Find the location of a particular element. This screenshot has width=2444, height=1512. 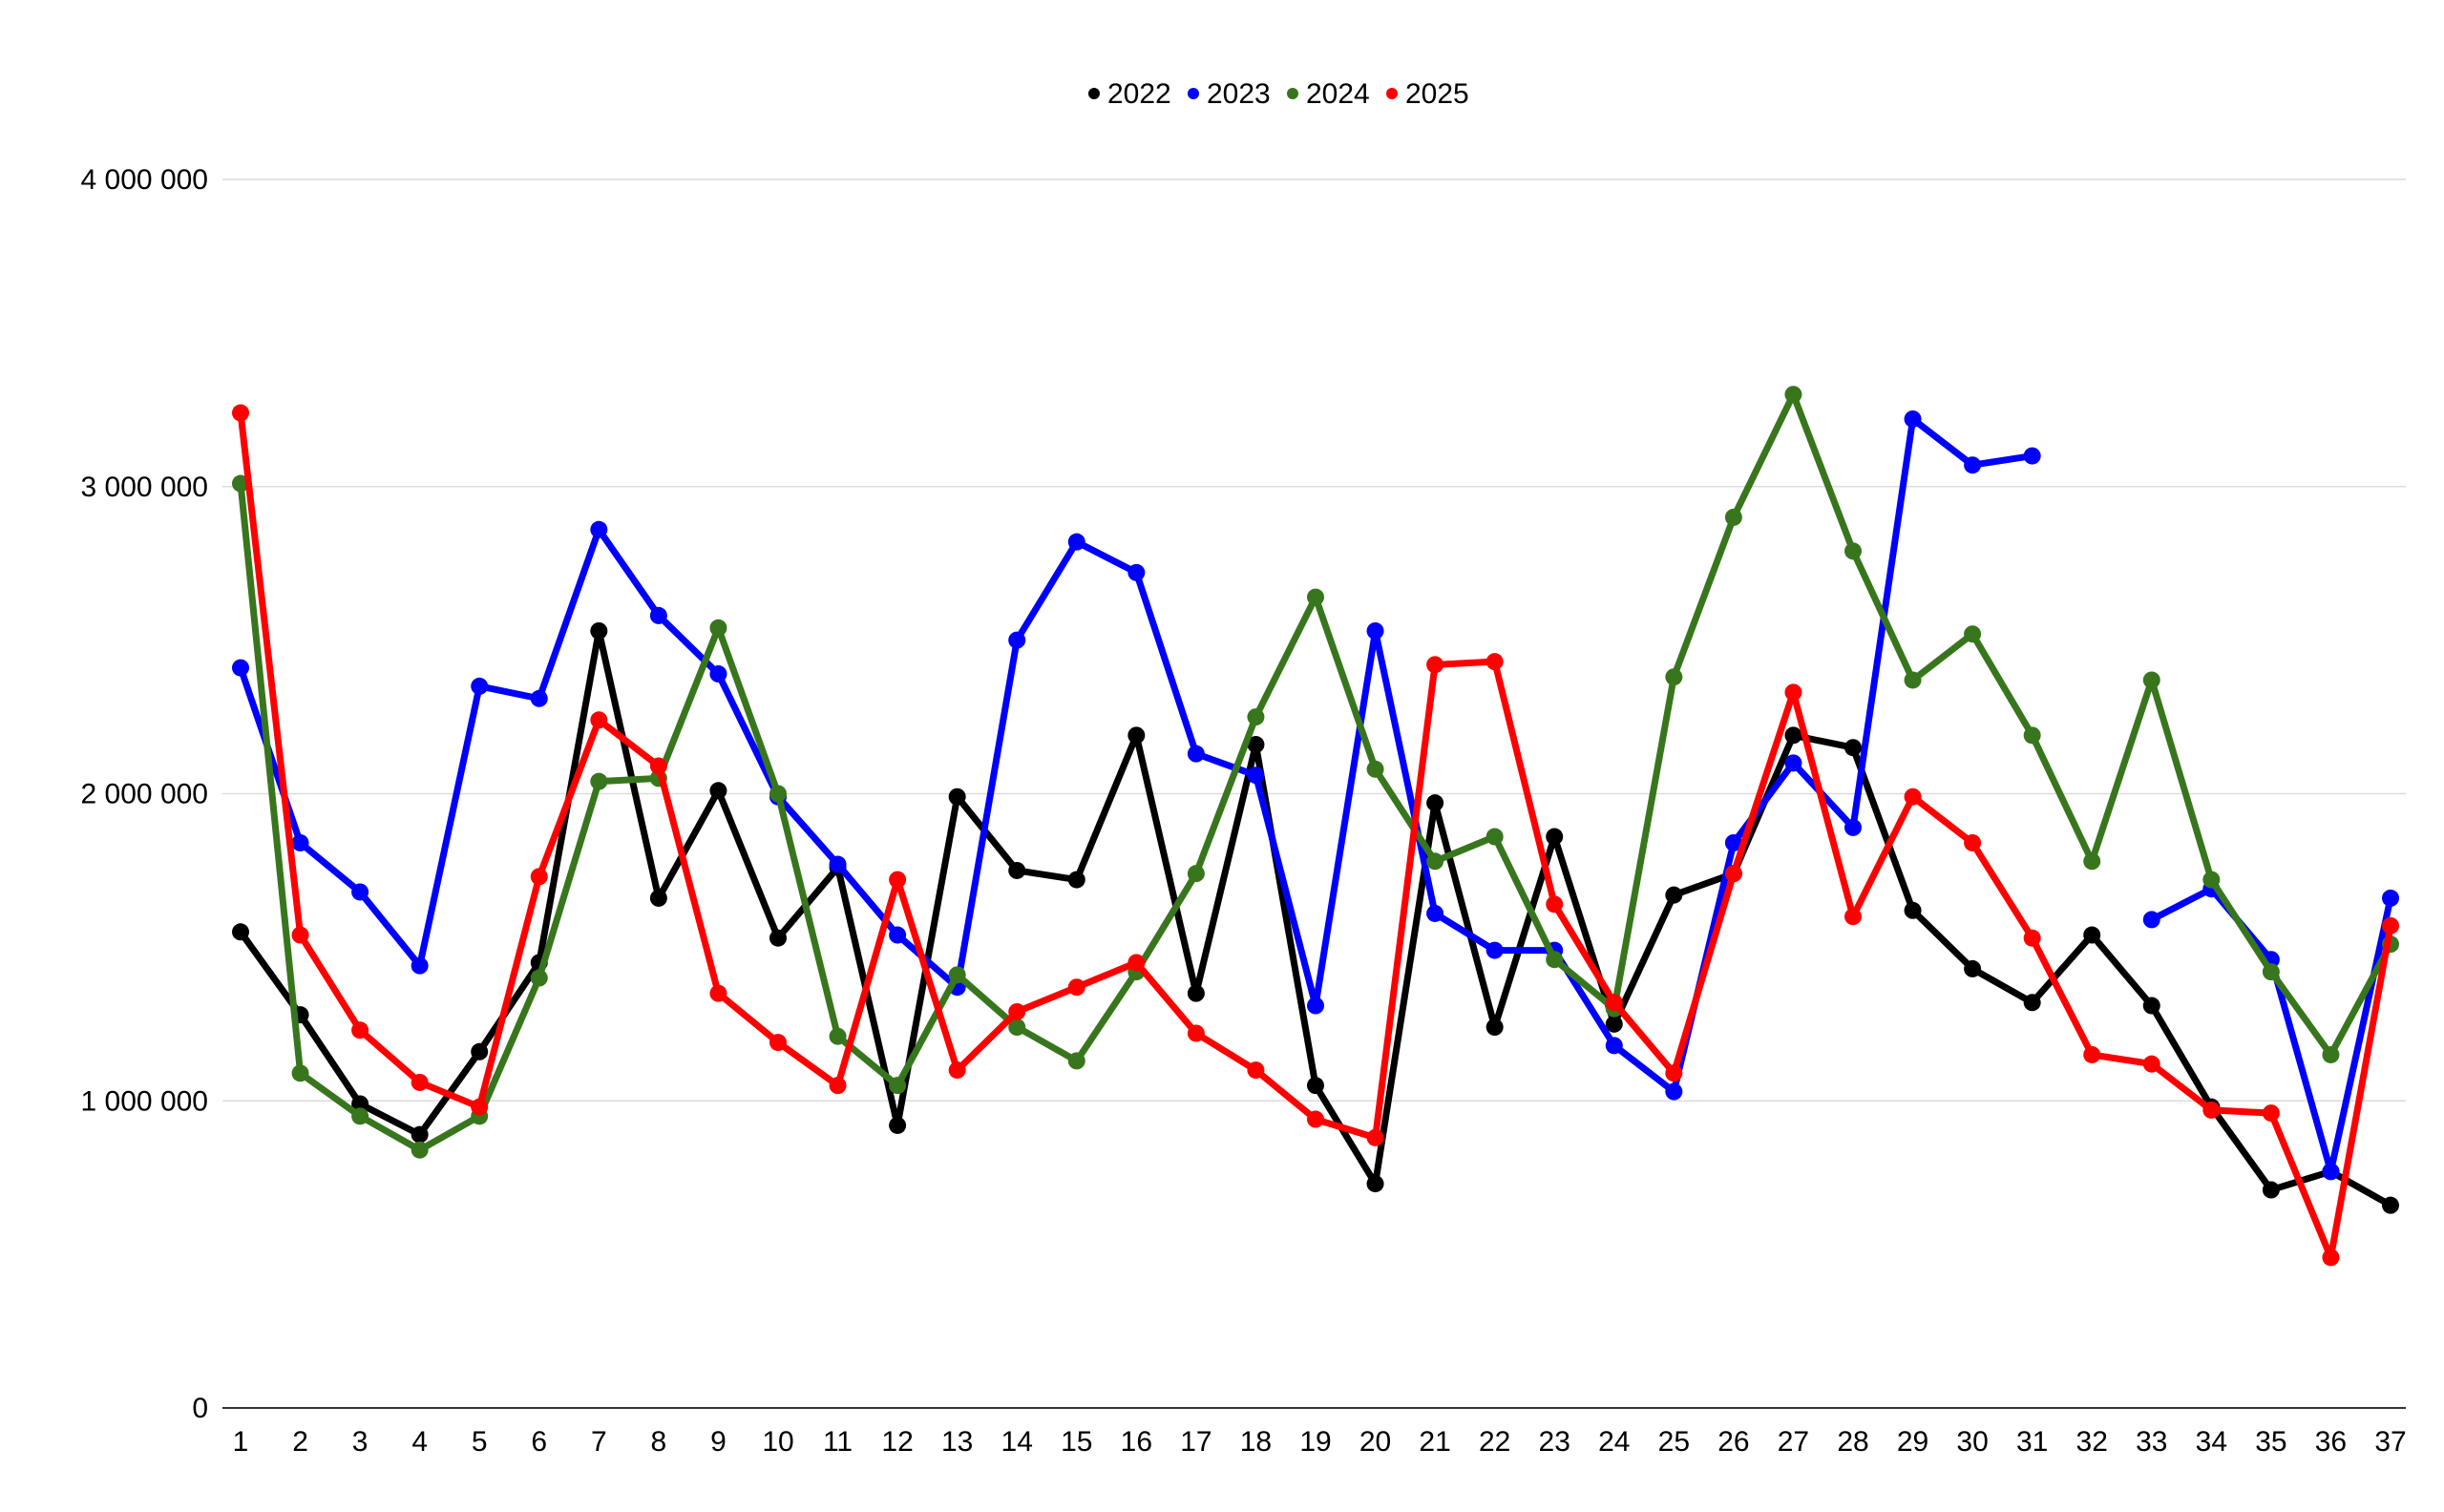

x-tick-label: 21 is located at coordinates (1434, 1442).